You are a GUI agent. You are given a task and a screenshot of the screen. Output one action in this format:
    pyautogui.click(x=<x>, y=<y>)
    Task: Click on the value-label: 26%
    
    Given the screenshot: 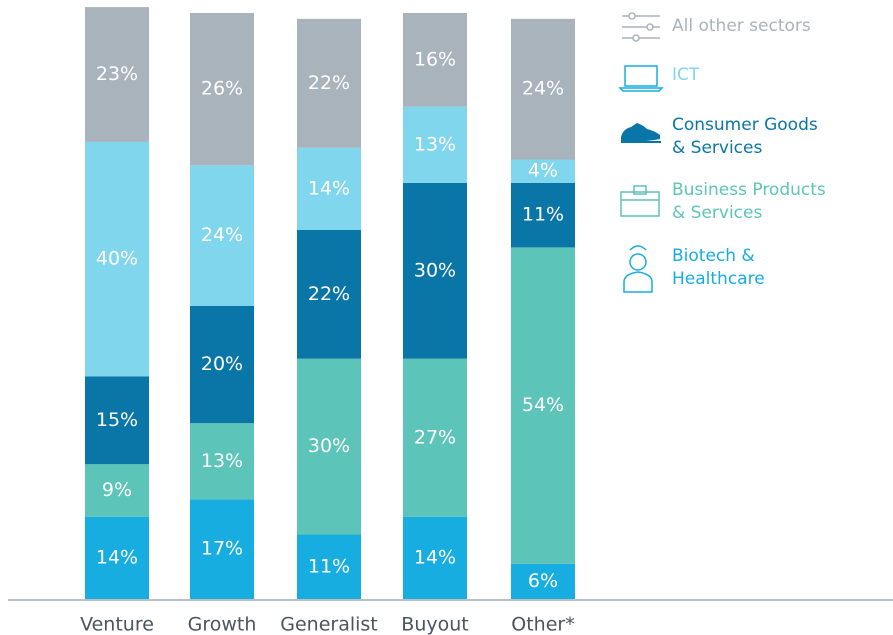 What is the action you would take?
    pyautogui.click(x=222, y=89)
    